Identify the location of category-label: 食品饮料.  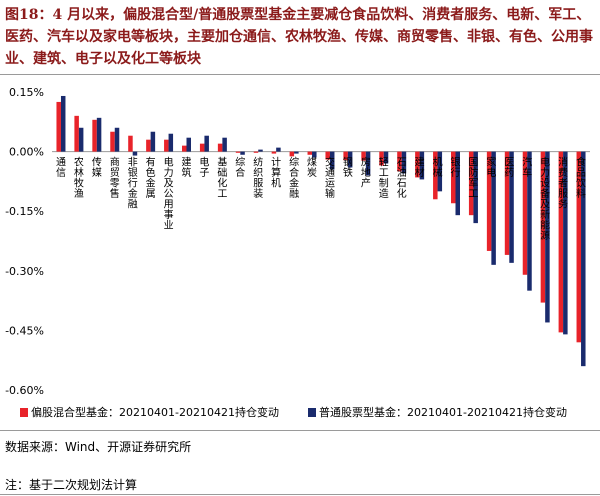
(581, 178).